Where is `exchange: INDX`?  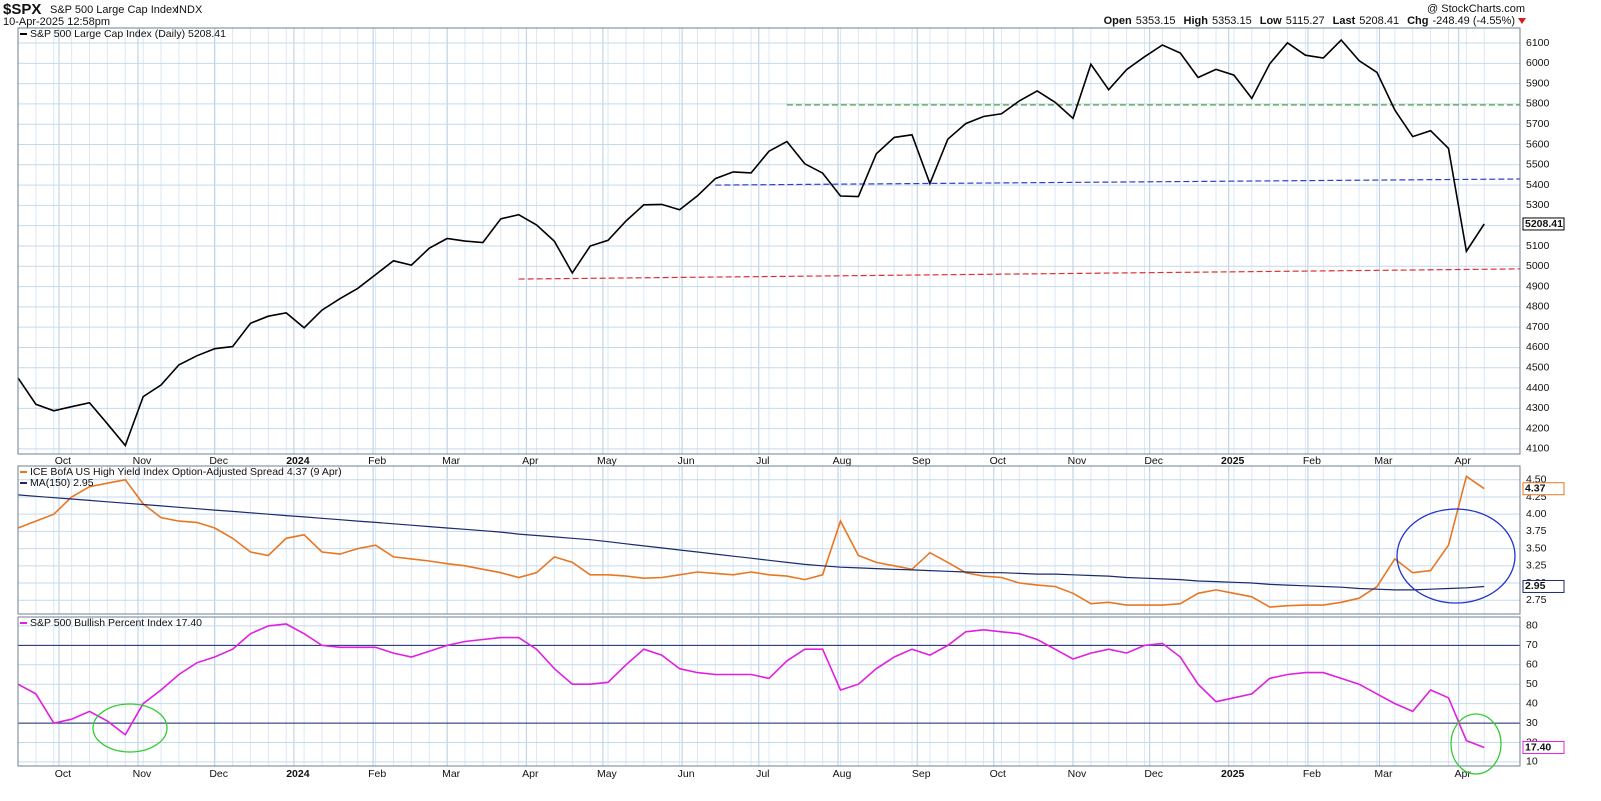
exchange: INDX is located at coordinates (189, 10).